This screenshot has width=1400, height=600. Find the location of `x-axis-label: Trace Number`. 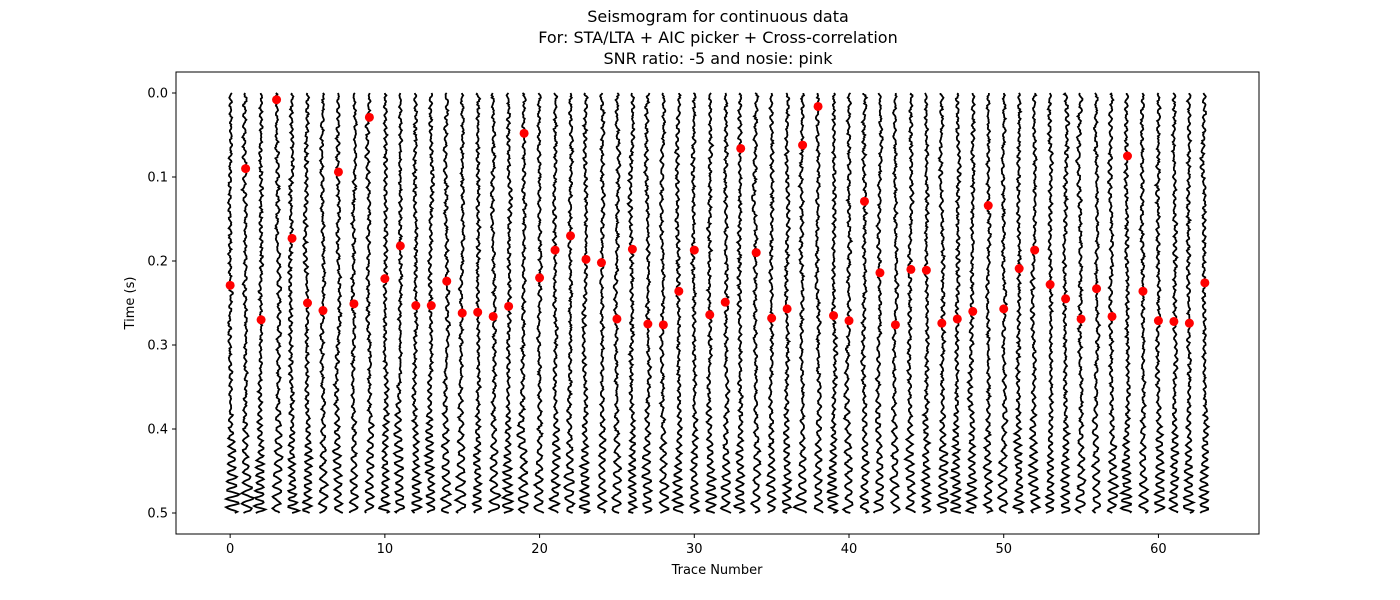

x-axis-label: Trace Number is located at coordinates (717, 570).